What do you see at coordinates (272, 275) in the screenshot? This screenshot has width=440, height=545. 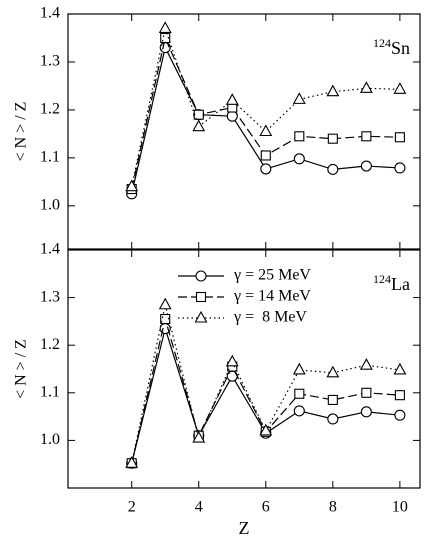 I see `legend-label: γ = 25 MeV` at bounding box center [272, 275].